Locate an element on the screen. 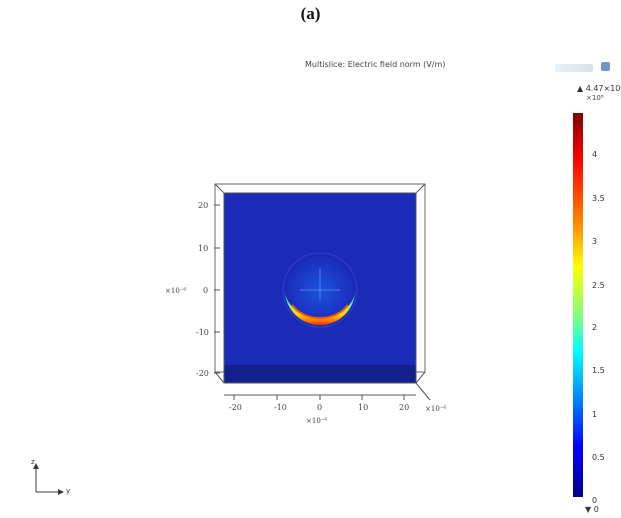  colorbar-tick: 3.5 is located at coordinates (598, 198).